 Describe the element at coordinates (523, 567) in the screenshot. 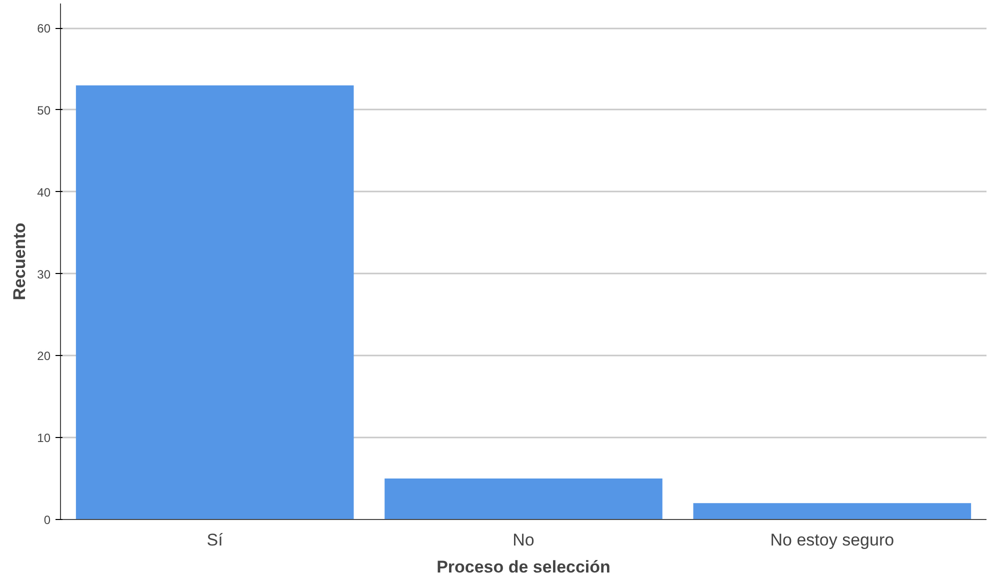

I see `x-axis-title: Proceso de selección` at that location.